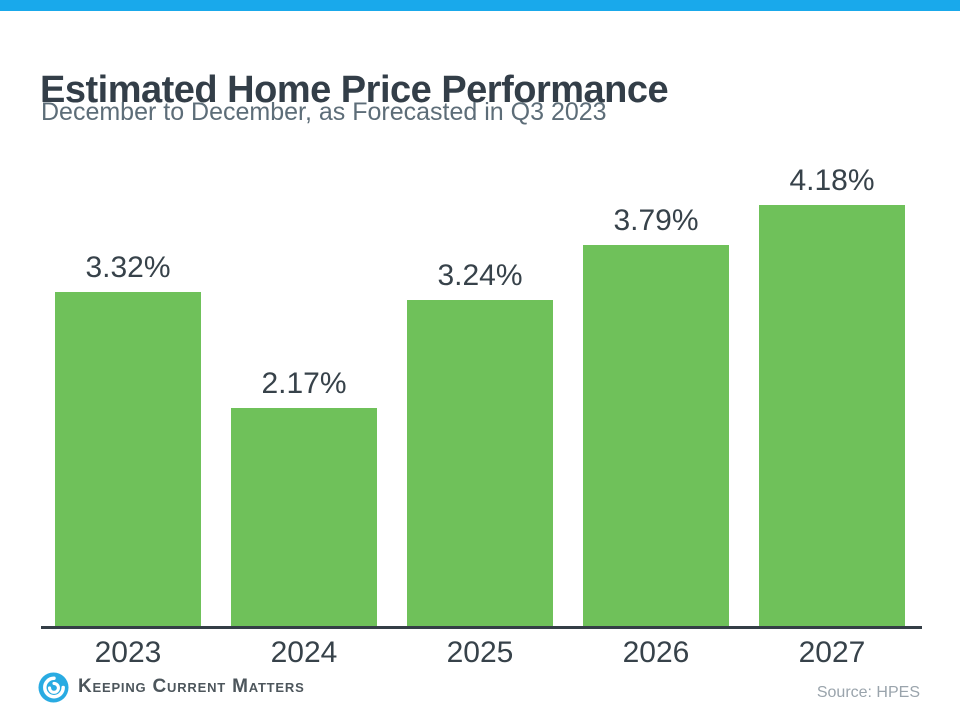 The width and height of the screenshot is (960, 720). I want to click on bar-2023: 3.32%, so click(128, 438).